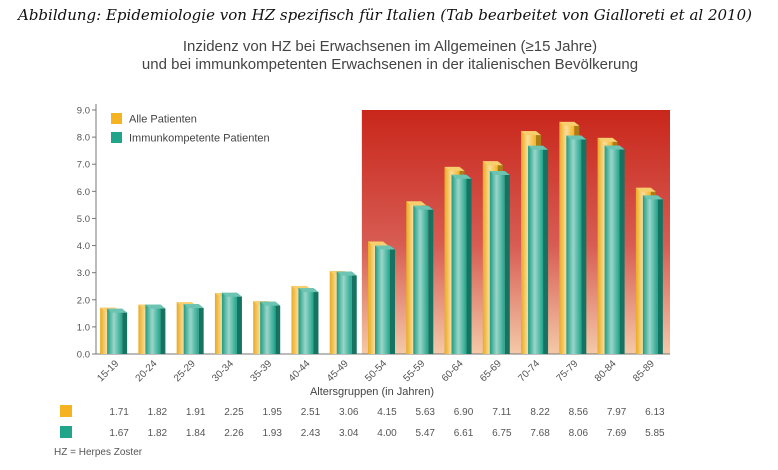 The width and height of the screenshot is (778, 470). Describe the element at coordinates (453, 371) in the screenshot. I see `x-tick-label: 60-64` at that location.